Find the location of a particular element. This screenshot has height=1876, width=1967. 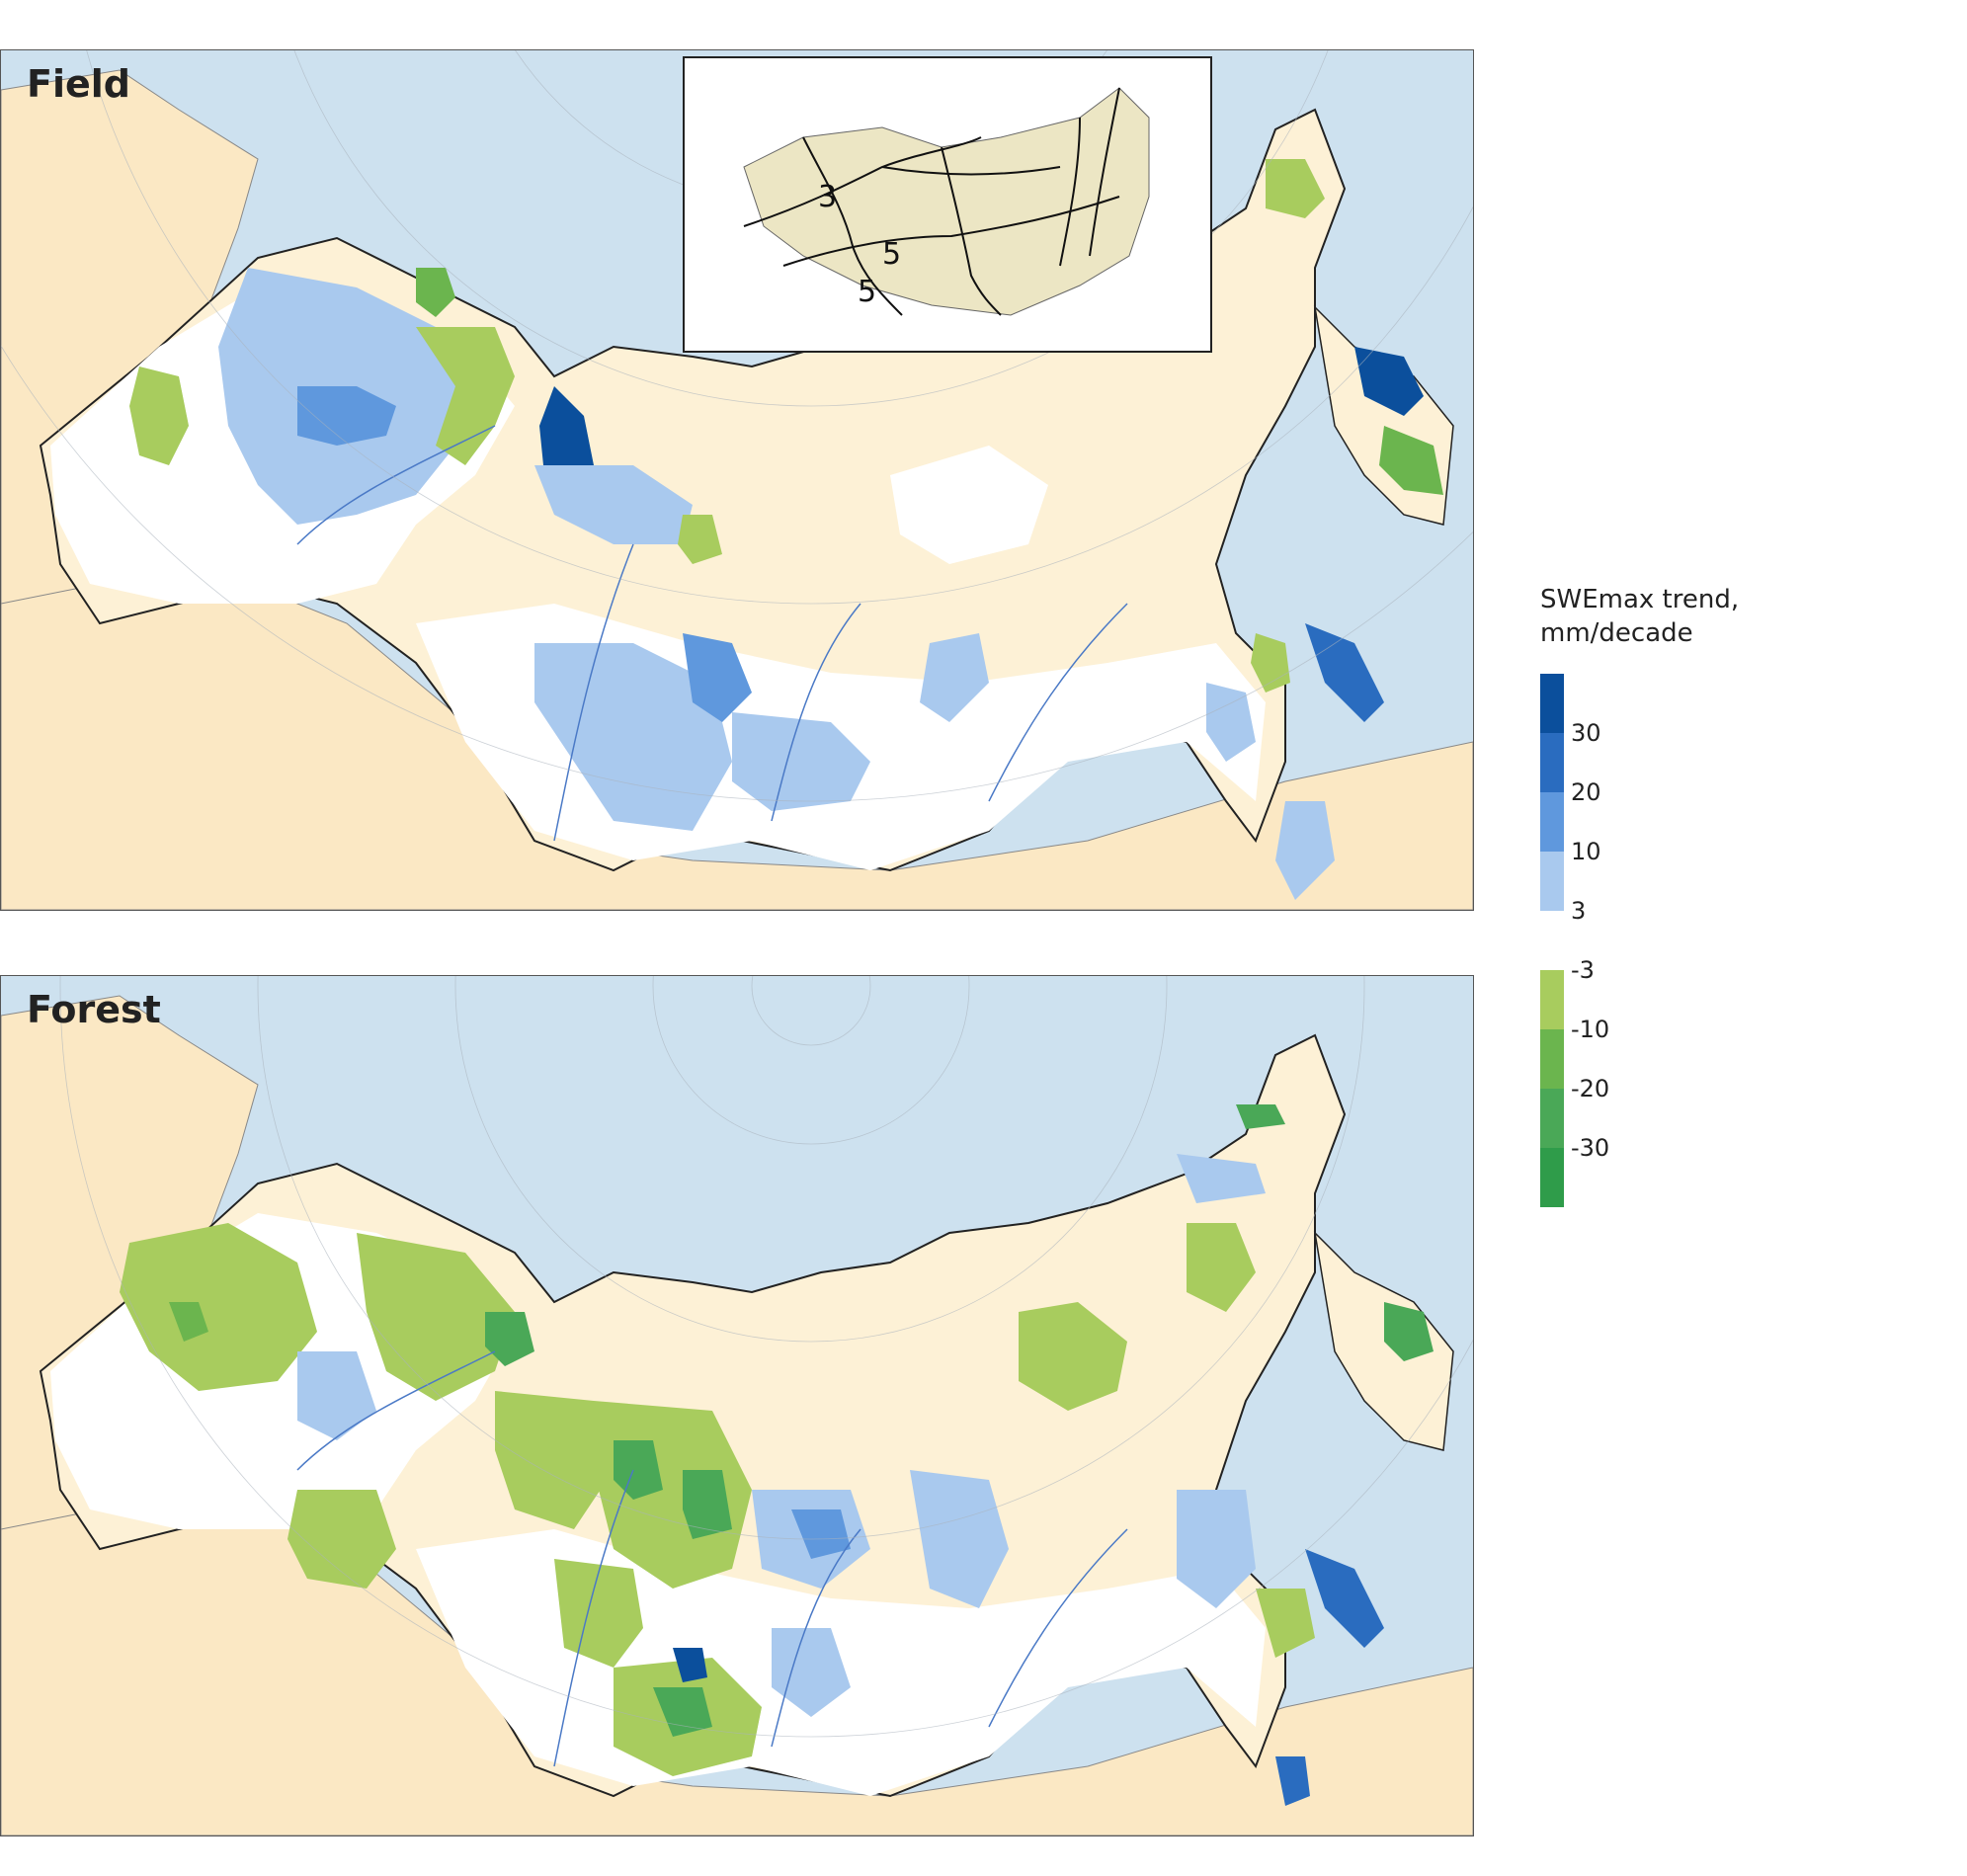

forest-panel-title: Forest is located at coordinates (94, 1010).